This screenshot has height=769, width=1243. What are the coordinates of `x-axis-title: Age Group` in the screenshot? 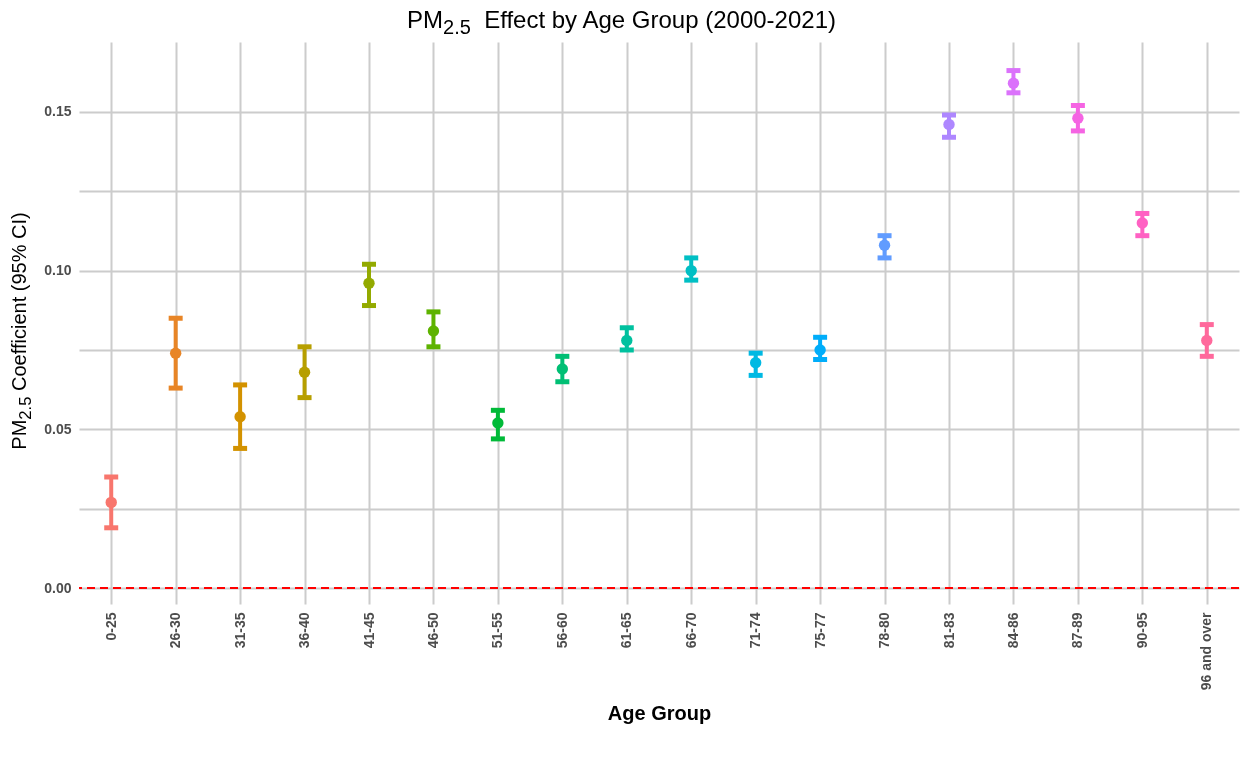 It's located at (659, 713).